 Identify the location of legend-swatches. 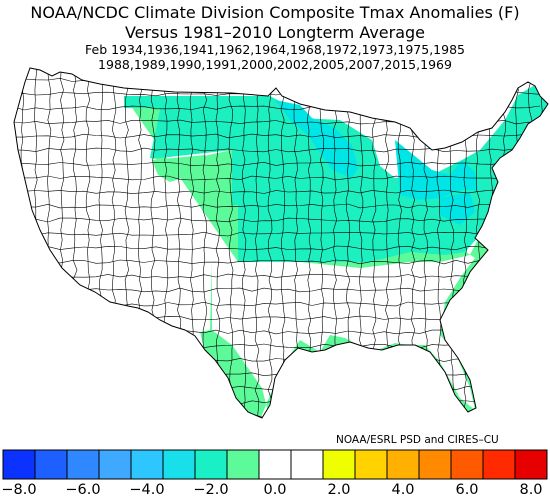
(275, 464).